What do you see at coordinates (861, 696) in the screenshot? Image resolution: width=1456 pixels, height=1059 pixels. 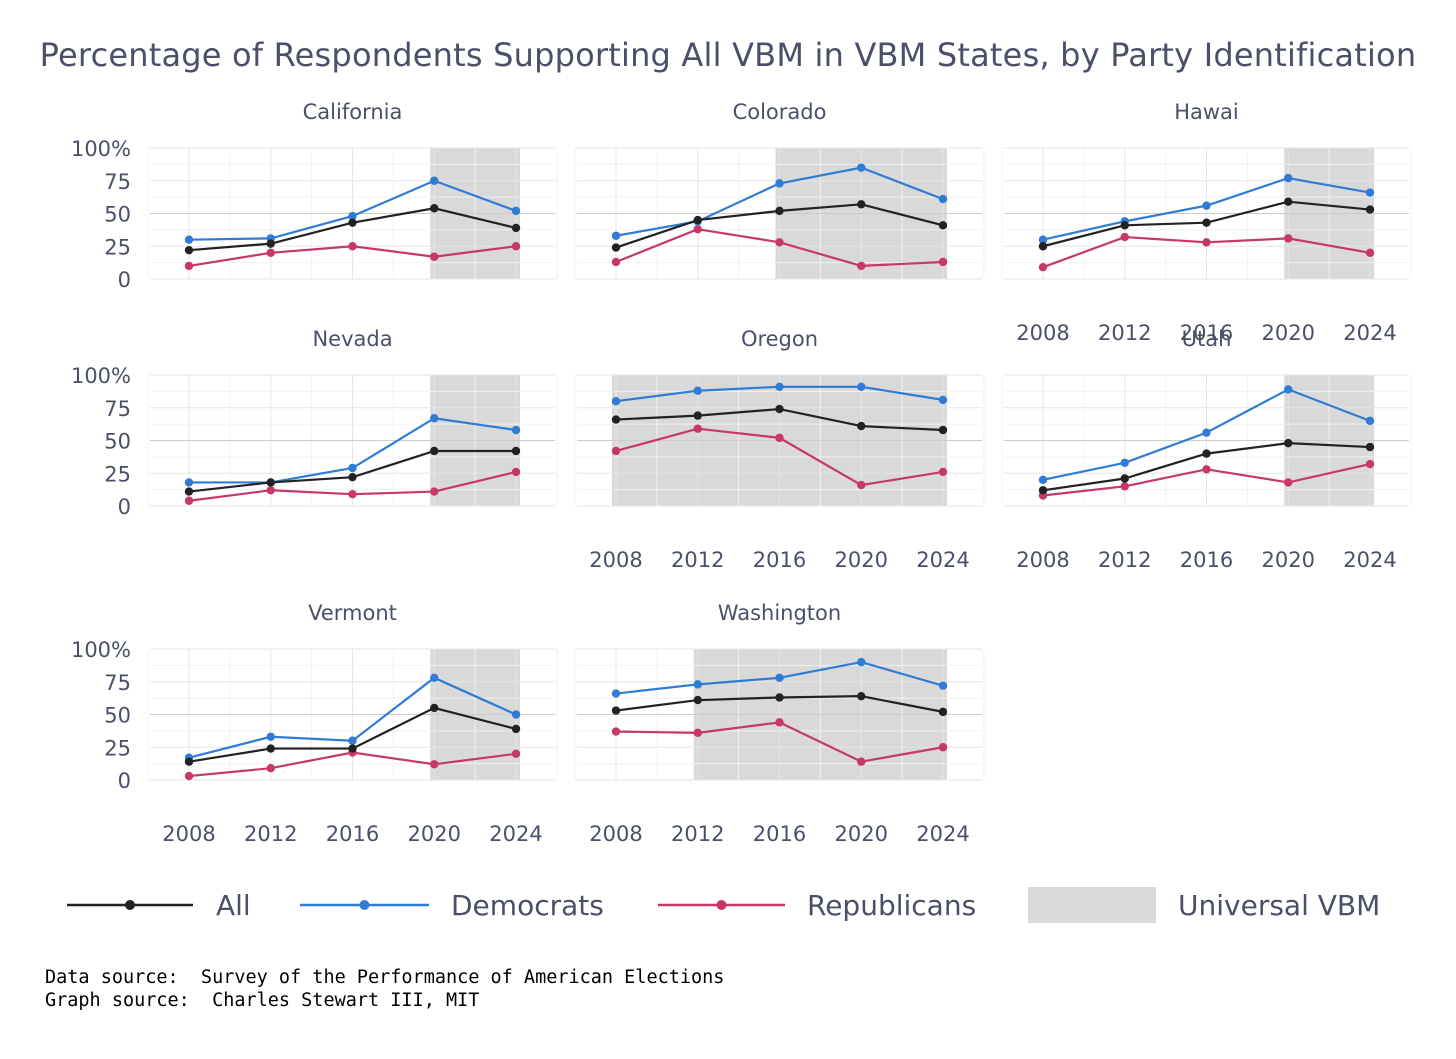 I see `point-all-washington` at bounding box center [861, 696].